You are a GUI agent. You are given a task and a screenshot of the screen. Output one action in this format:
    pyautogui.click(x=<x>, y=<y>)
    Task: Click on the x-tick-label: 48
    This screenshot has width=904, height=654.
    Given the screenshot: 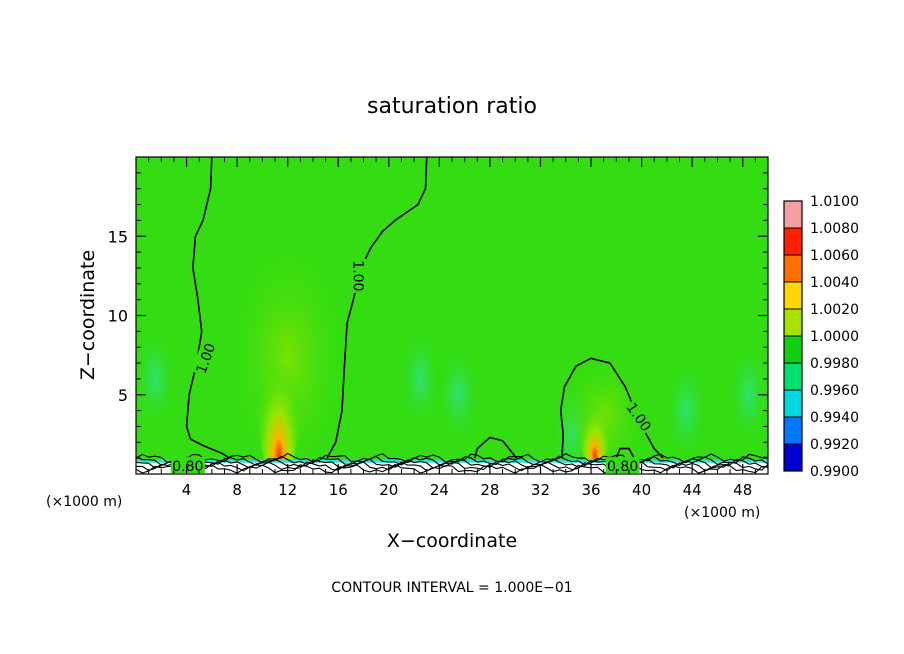 What is the action you would take?
    pyautogui.click(x=742, y=490)
    